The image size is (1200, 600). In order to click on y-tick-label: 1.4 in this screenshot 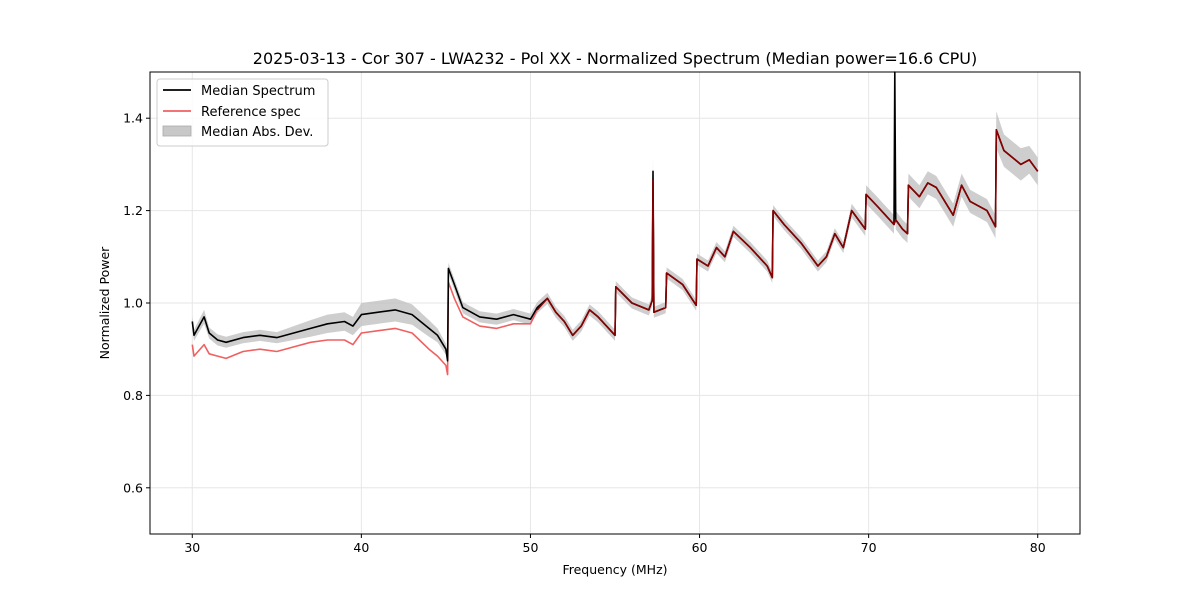, I will do `click(133, 118)`.